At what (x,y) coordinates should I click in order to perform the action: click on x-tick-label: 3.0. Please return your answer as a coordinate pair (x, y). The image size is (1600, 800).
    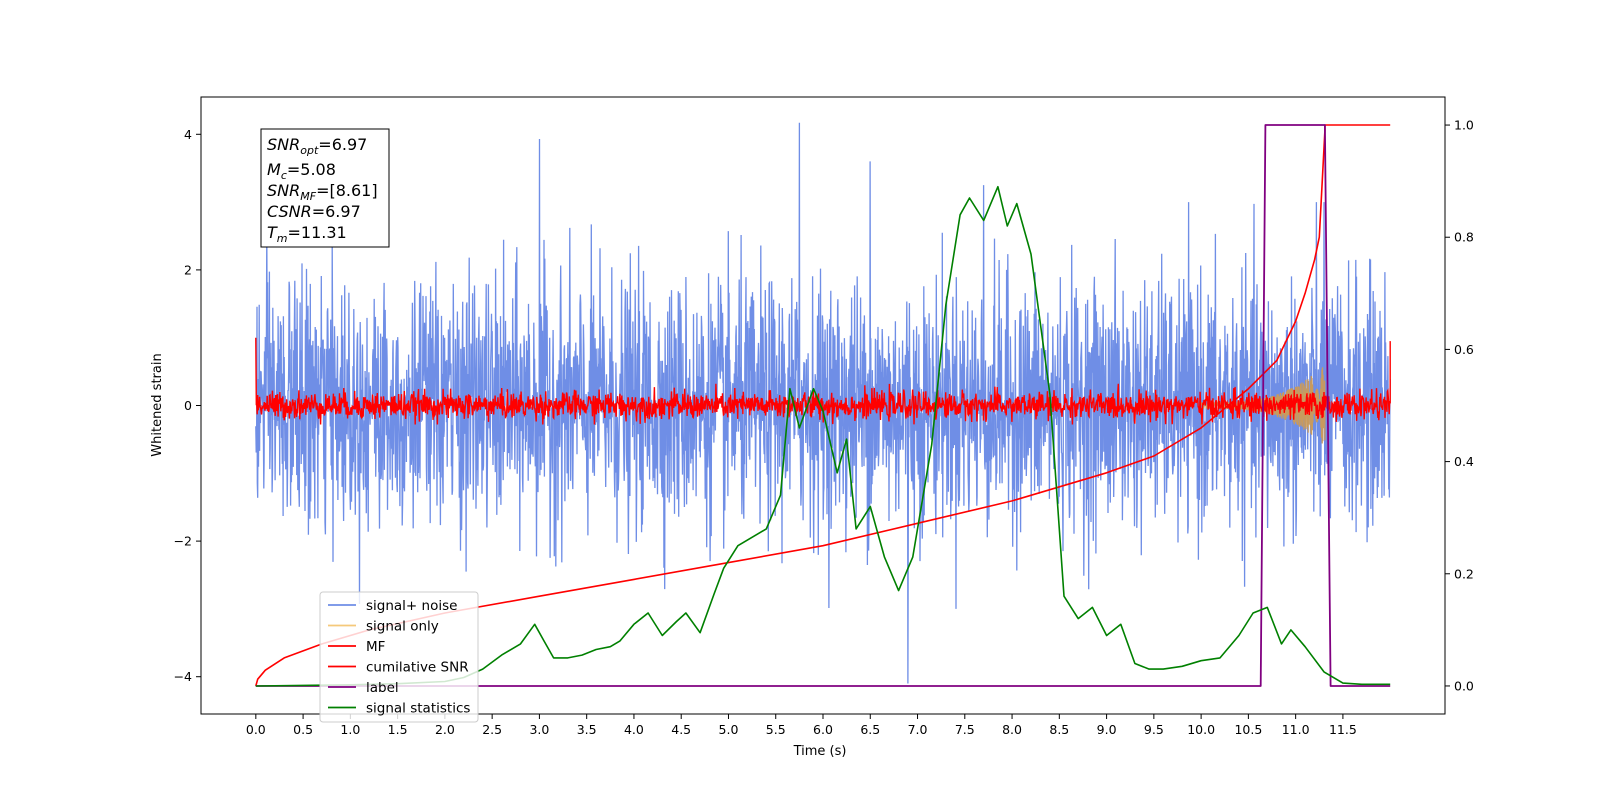
    Looking at the image, I should click on (539, 729).